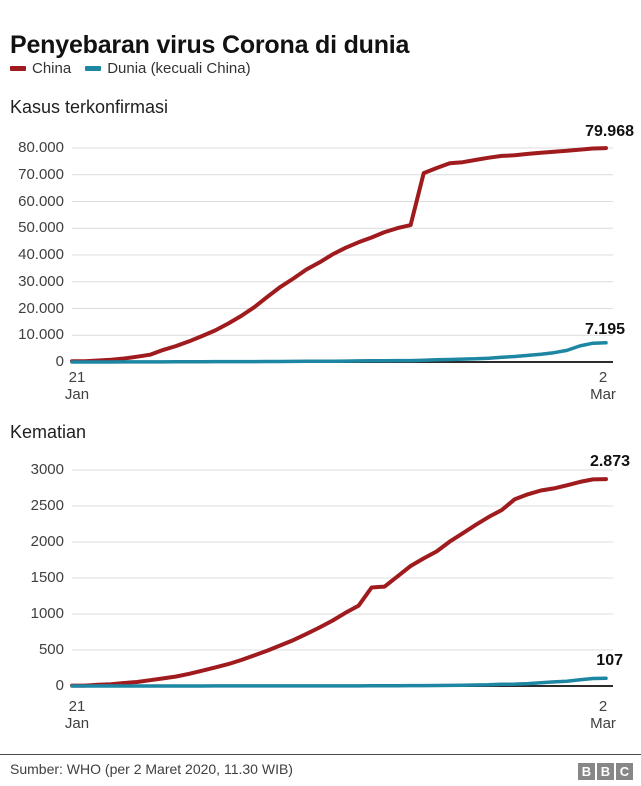 This screenshot has height=786, width=641. What do you see at coordinates (41, 147) in the screenshot?
I see `y-tick-label: 80.000` at bounding box center [41, 147].